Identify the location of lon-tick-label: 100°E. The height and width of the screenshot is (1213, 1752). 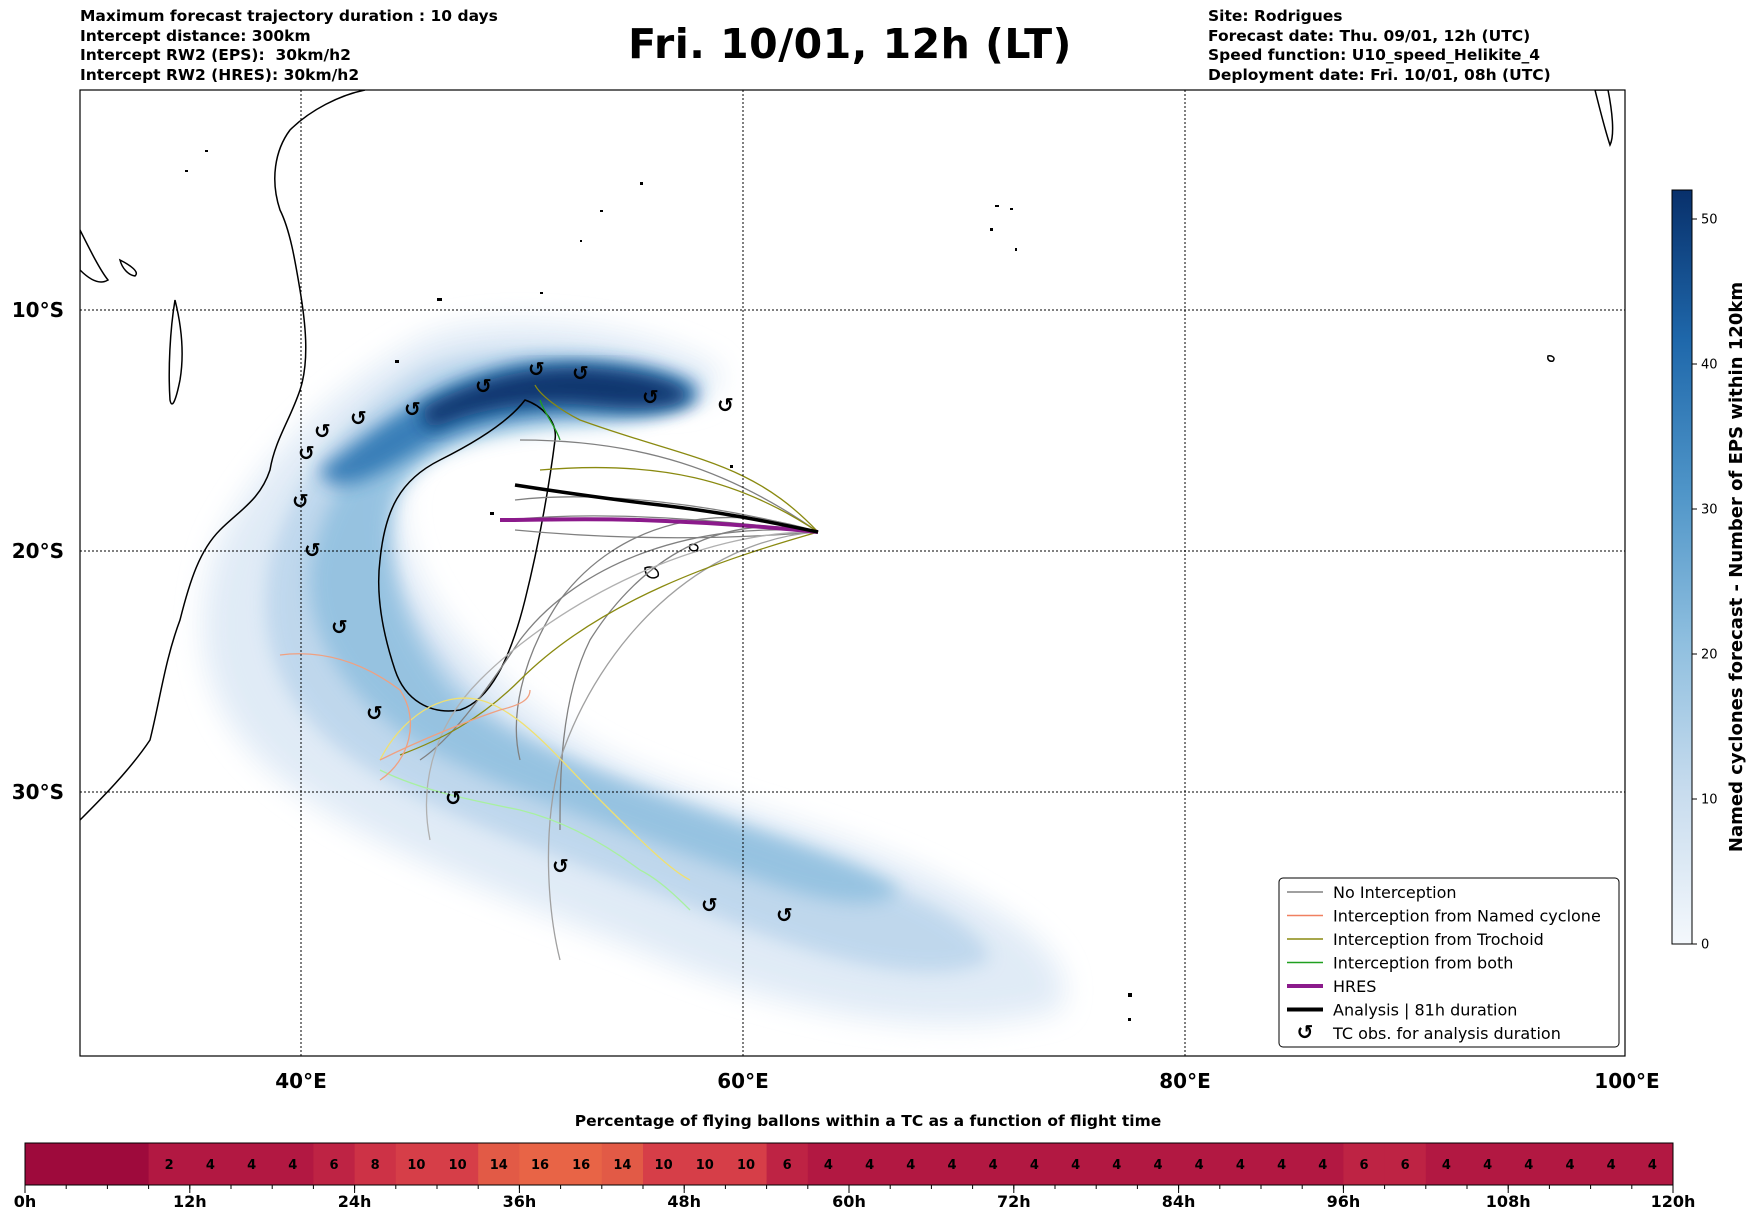
(1626, 1081).